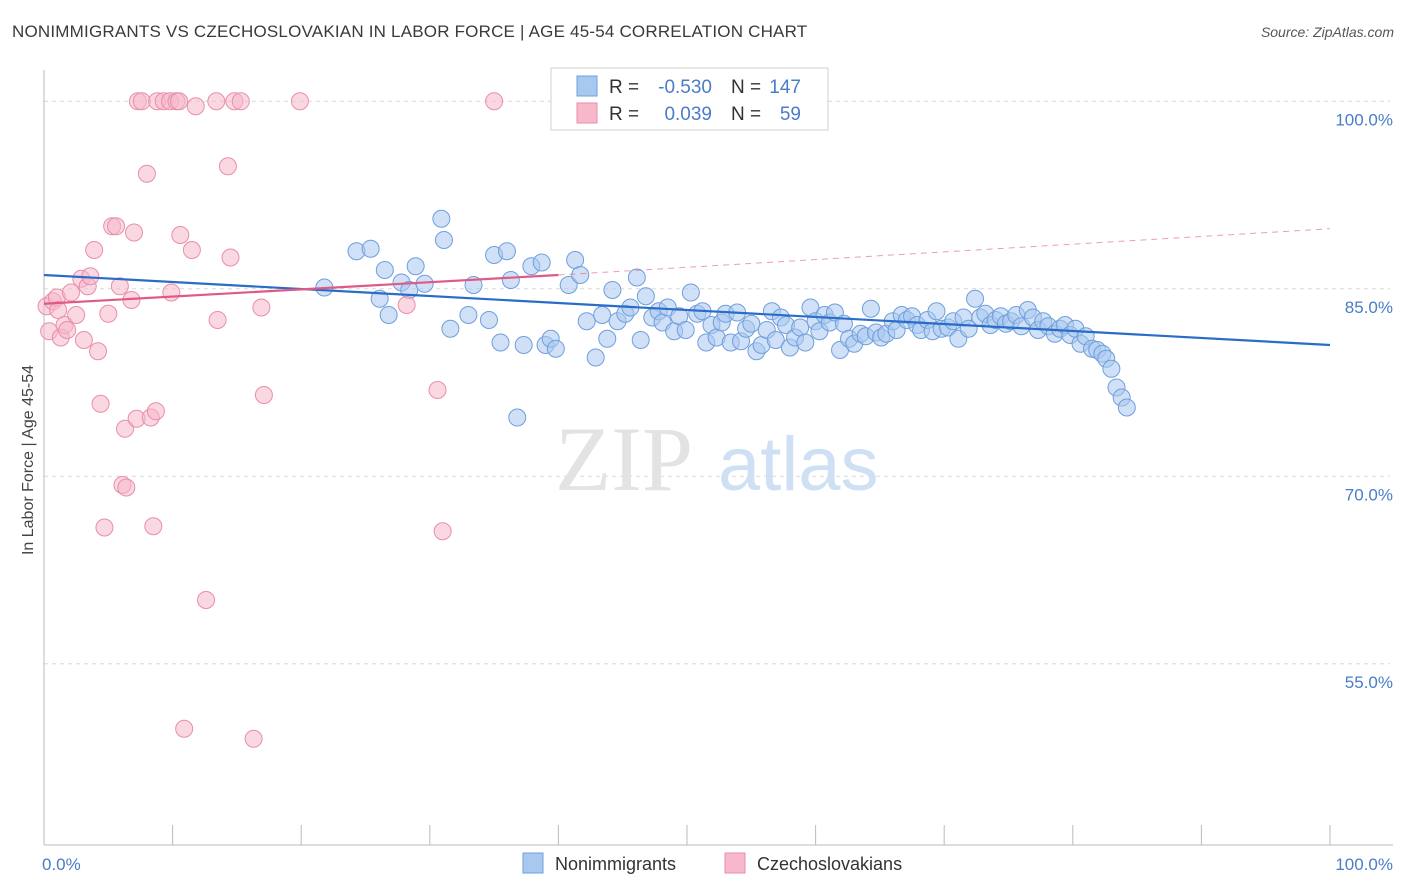  What do you see at coordinates (1364, 864) in the screenshot?
I see `x-tick-label: 100.0%` at bounding box center [1364, 864].